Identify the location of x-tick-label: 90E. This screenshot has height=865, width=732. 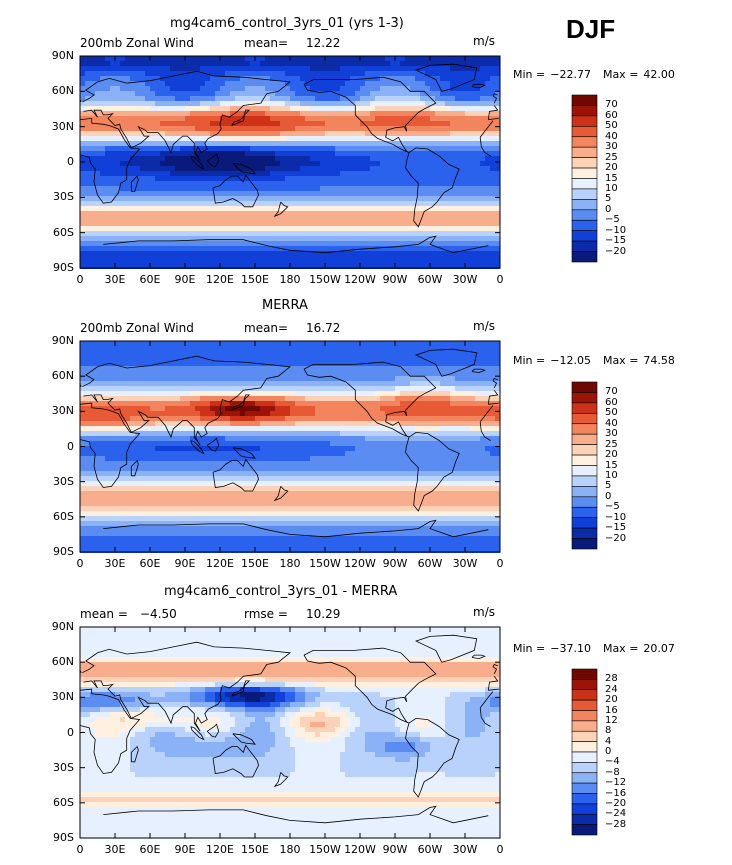
(185, 849).